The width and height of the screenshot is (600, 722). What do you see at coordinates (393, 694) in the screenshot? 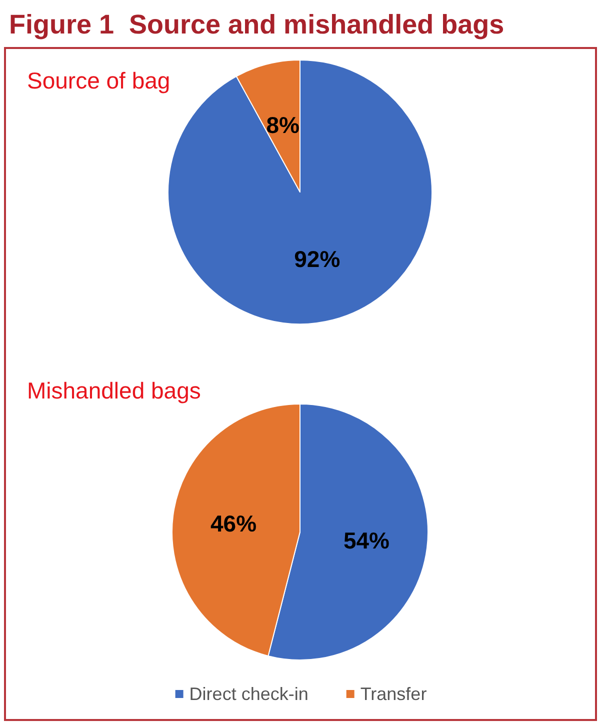
I see `legend-label: Transfer` at bounding box center [393, 694].